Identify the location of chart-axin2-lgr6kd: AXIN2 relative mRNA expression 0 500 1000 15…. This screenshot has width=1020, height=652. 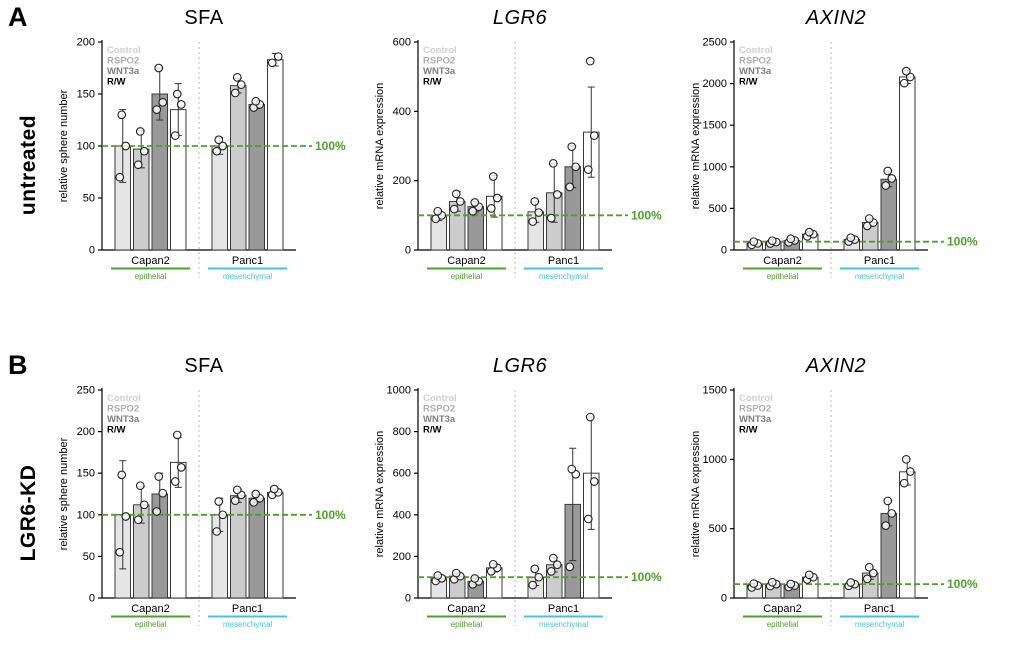
(844, 501).